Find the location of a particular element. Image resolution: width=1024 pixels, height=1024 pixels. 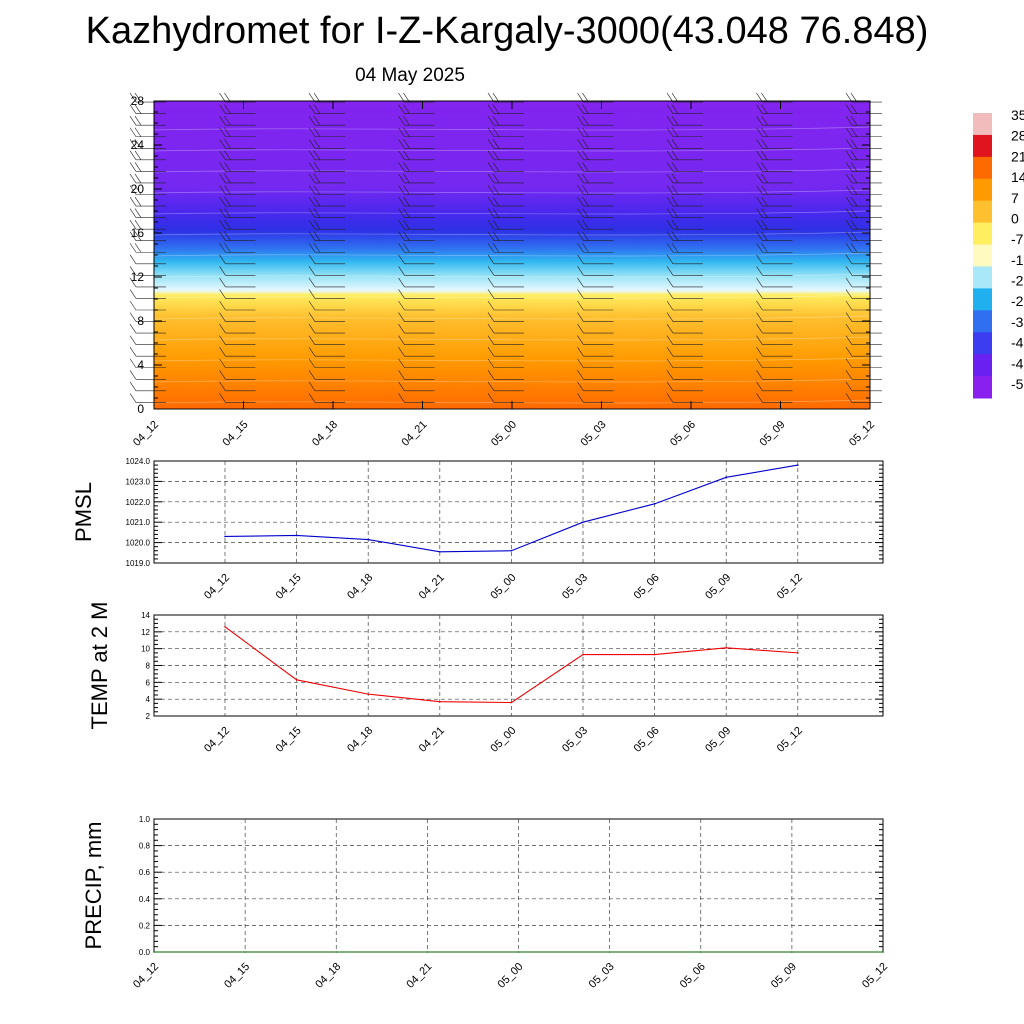

y-tick-label: 1.0 is located at coordinates (145, 819).